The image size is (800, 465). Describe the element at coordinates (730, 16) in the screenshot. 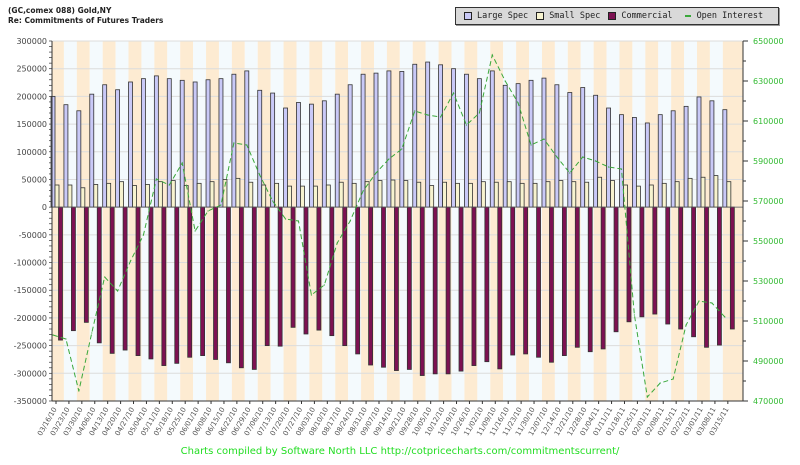

I see `legend-label: Open Interest` at that location.